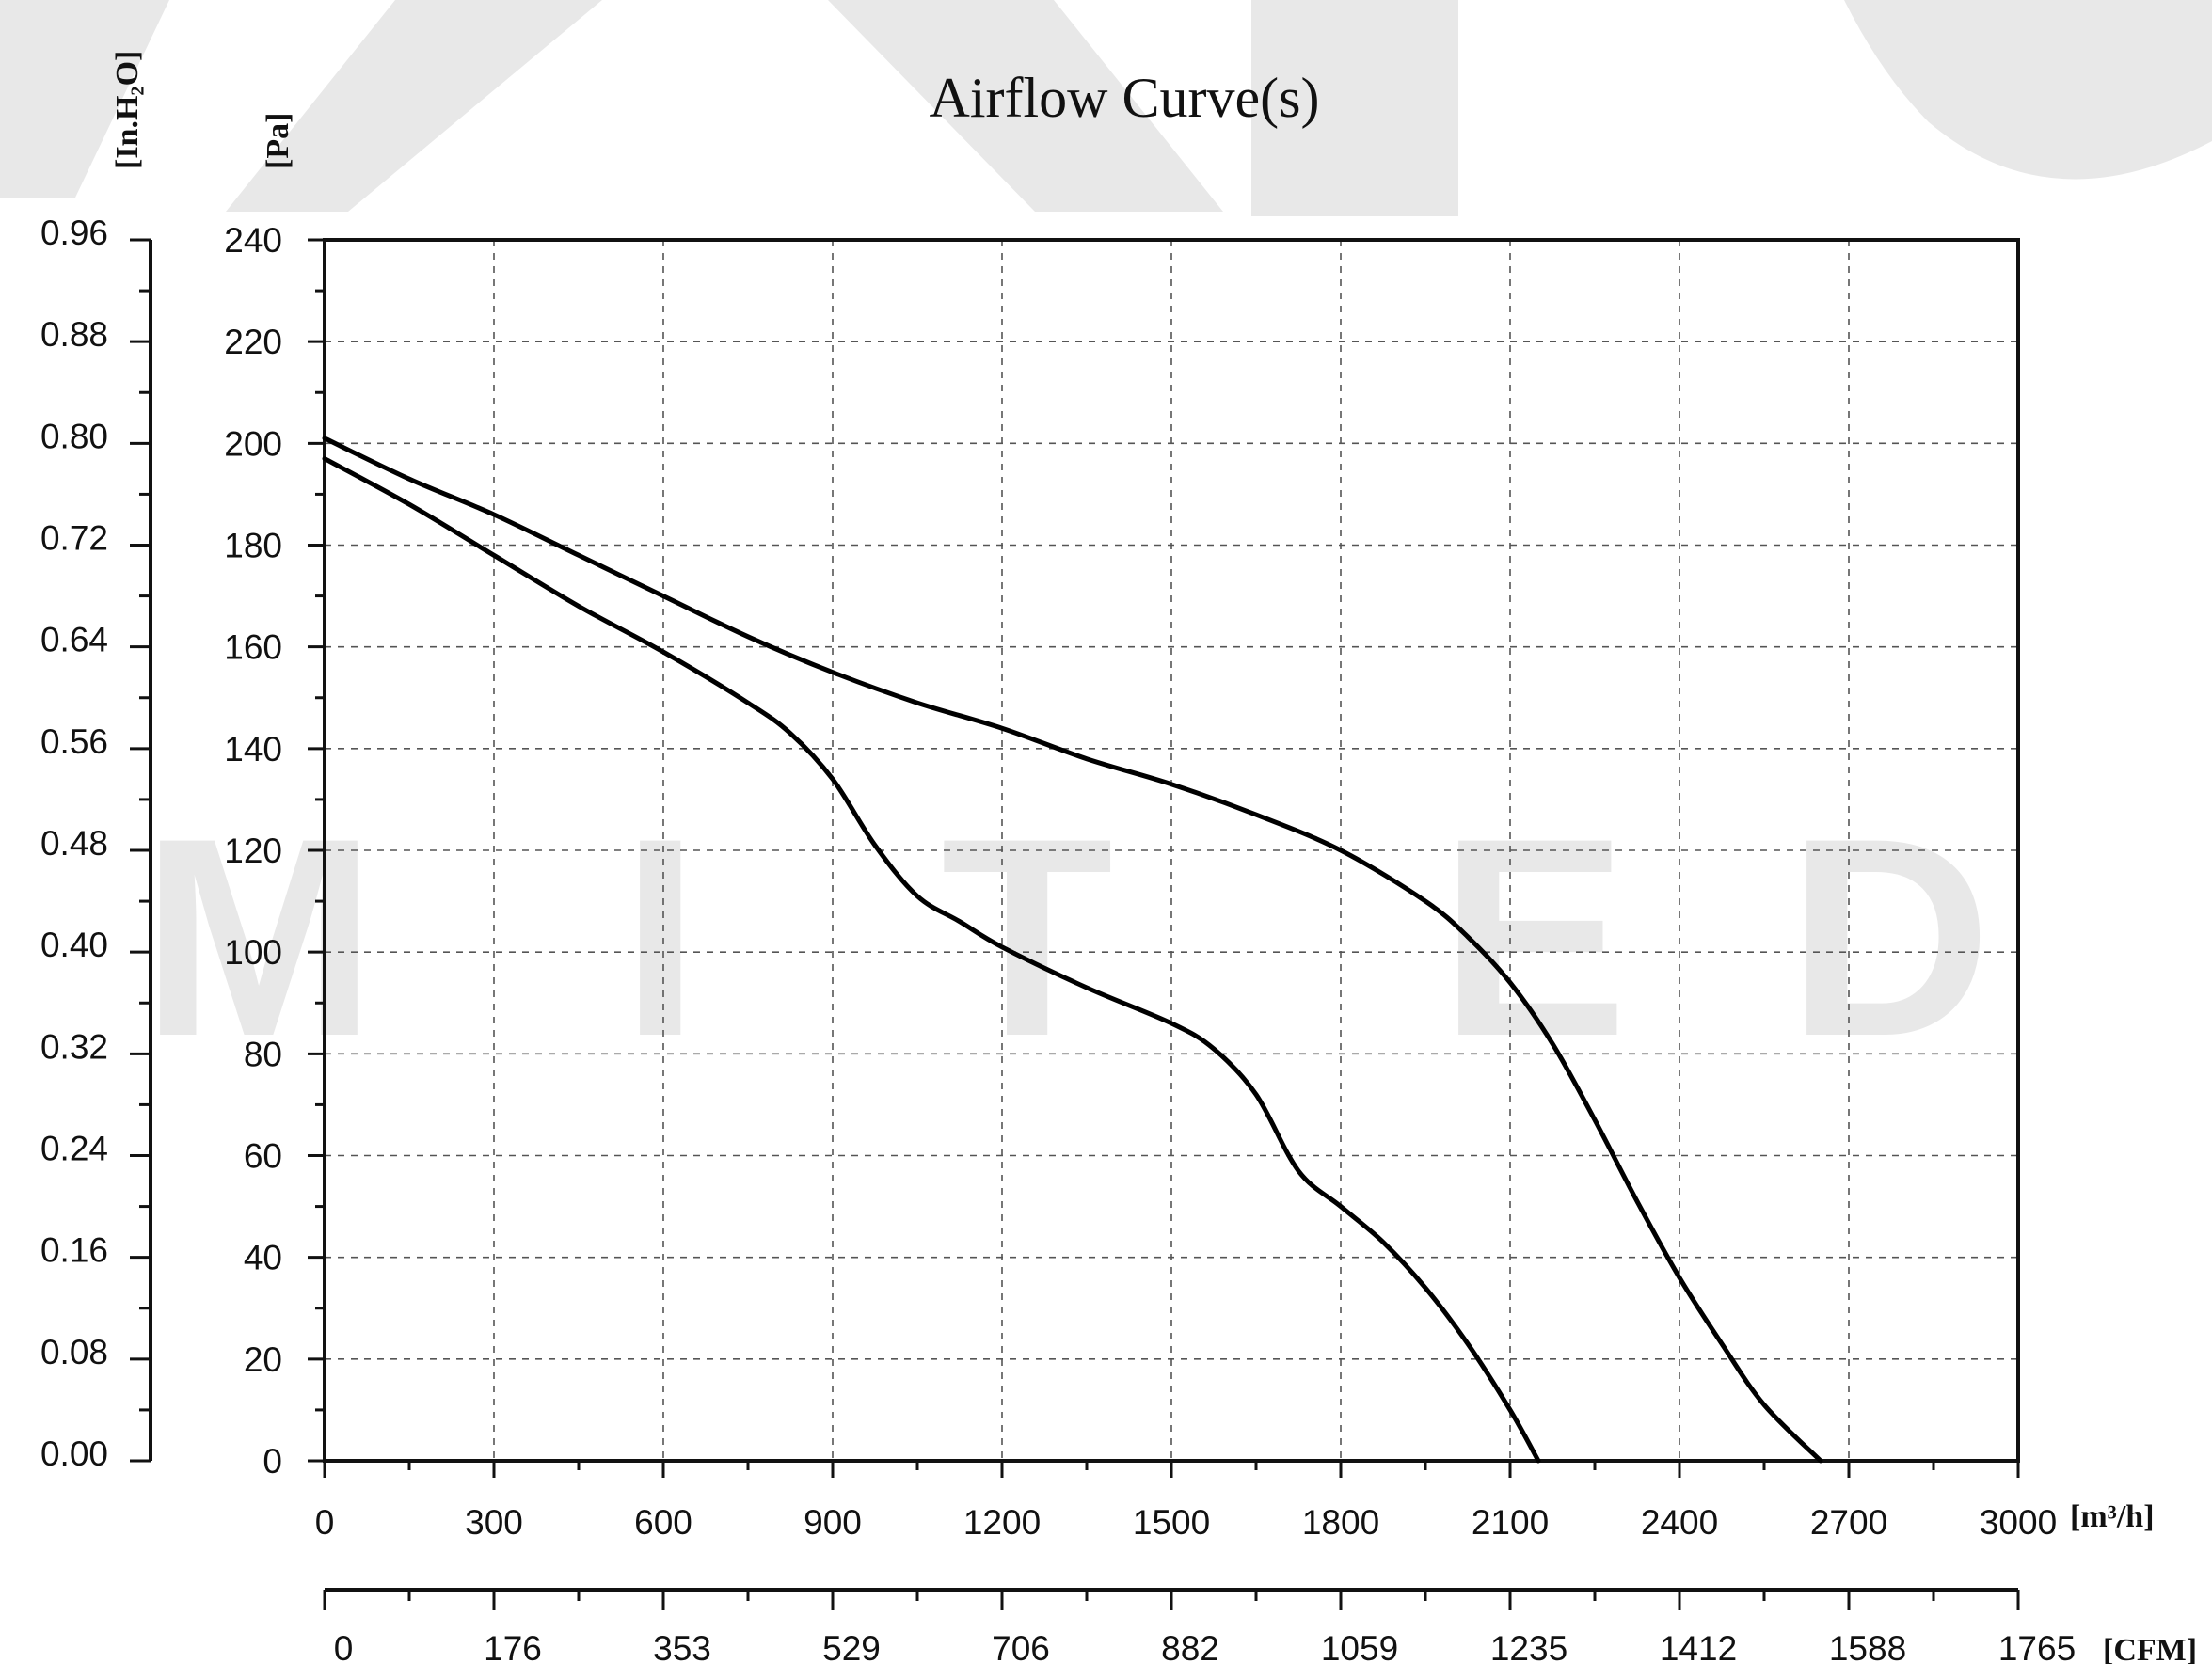 Image resolution: width=2212 pixels, height=1664 pixels. Describe the element at coordinates (494, 1522) in the screenshot. I see `x-tick-label: 300` at that location.